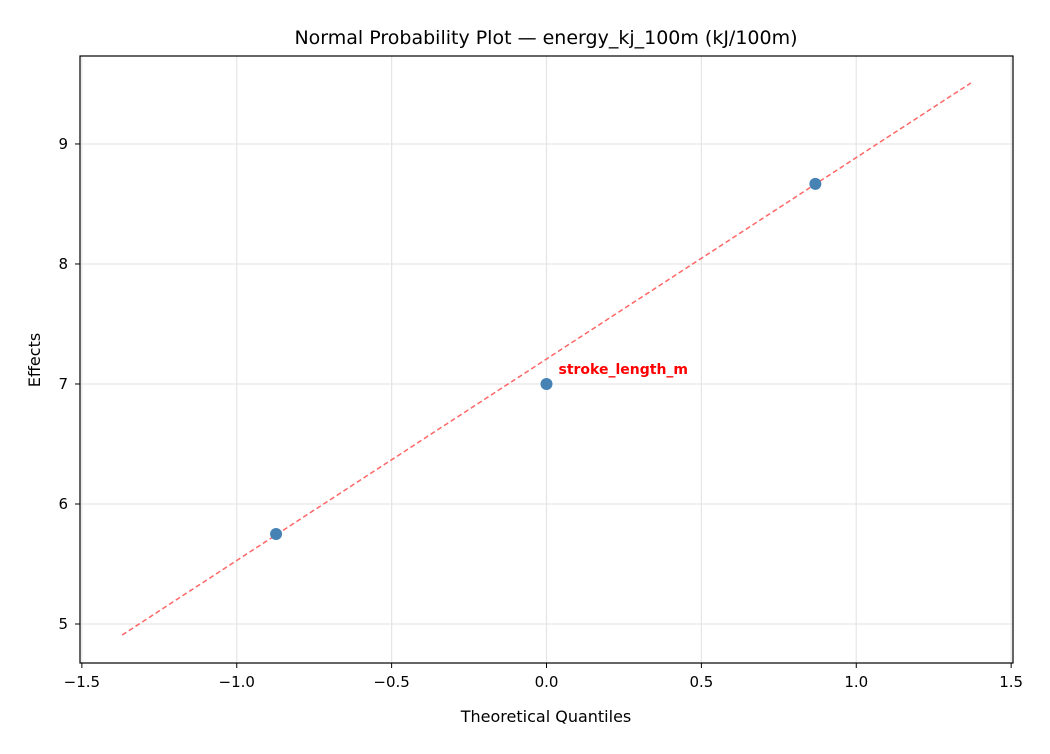 Image resolution: width=1050 pixels, height=754 pixels. Describe the element at coordinates (547, 682) in the screenshot. I see `x-tick-label: 0.0` at that location.